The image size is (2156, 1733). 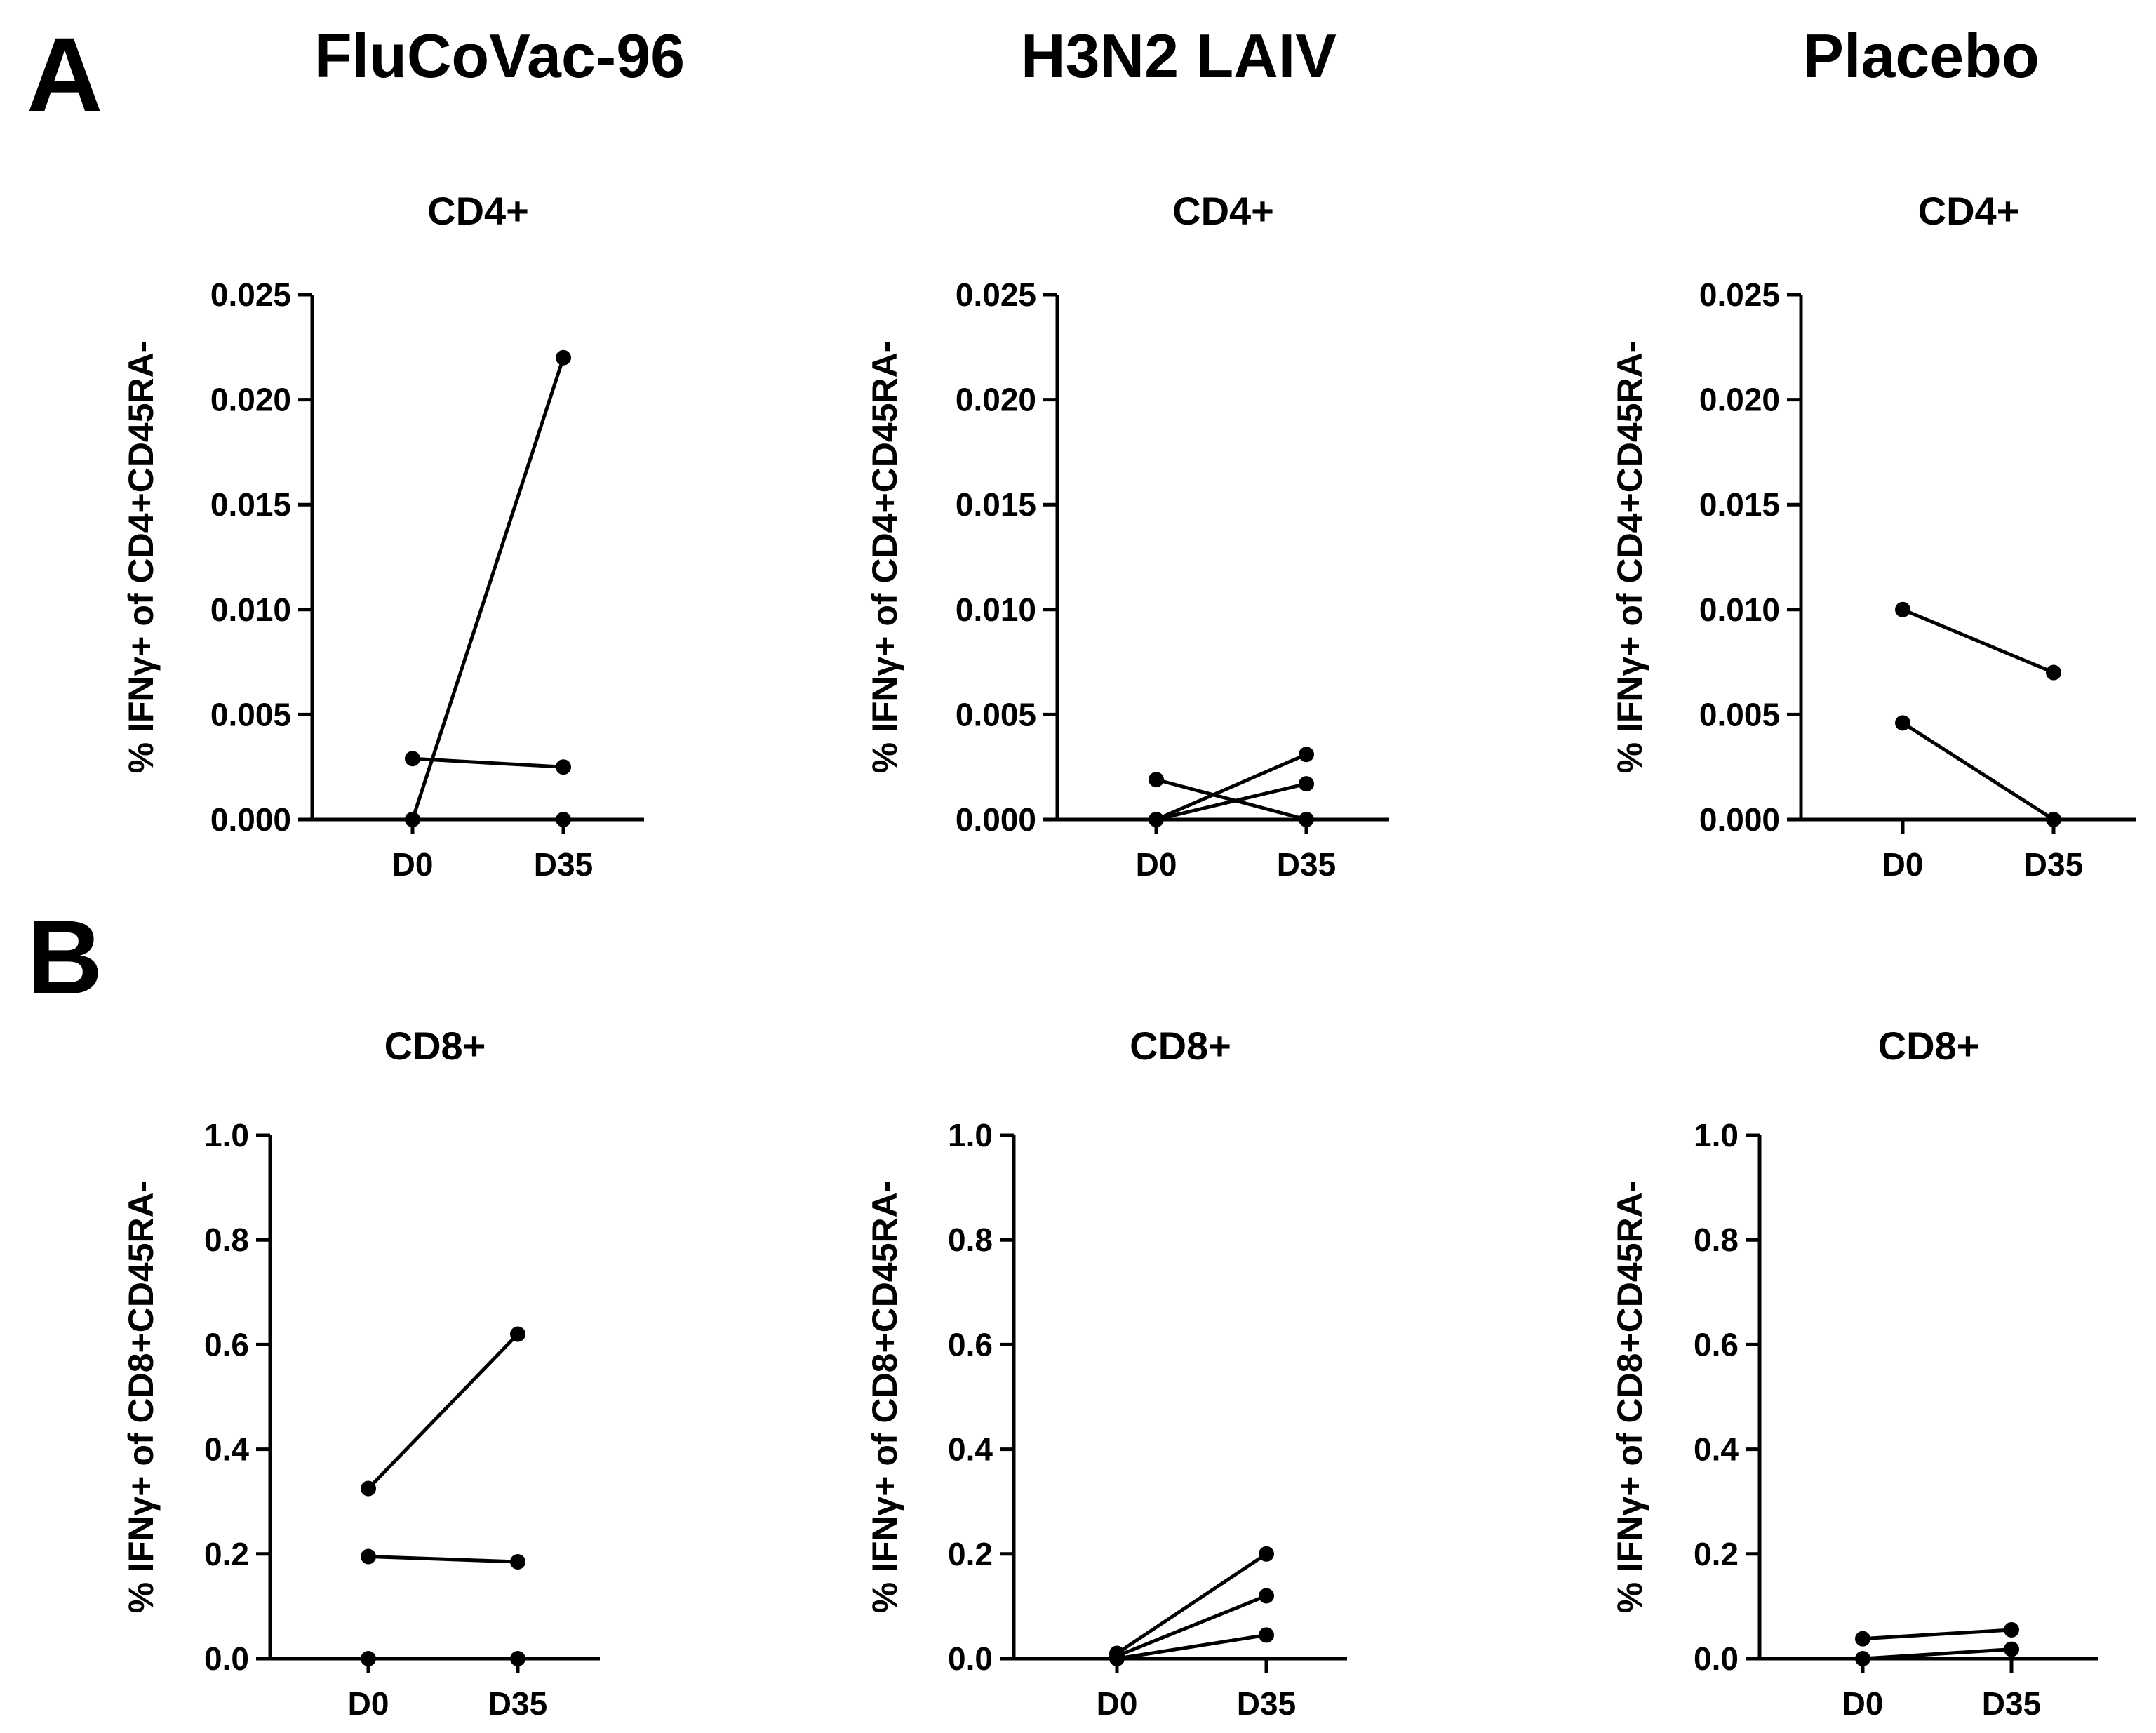 What do you see at coordinates (250, 400) in the screenshot?
I see `y-tick-label: 0.020` at bounding box center [250, 400].